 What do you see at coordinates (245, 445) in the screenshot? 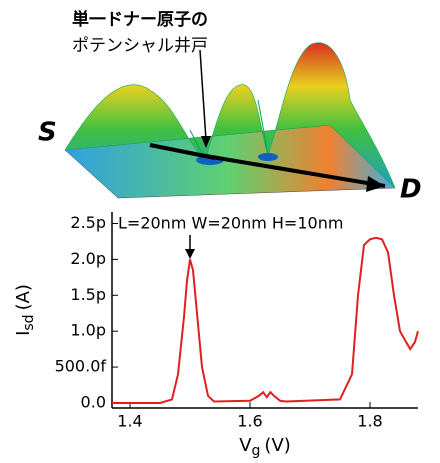
I see `x-axis-title-main: V` at bounding box center [245, 445].